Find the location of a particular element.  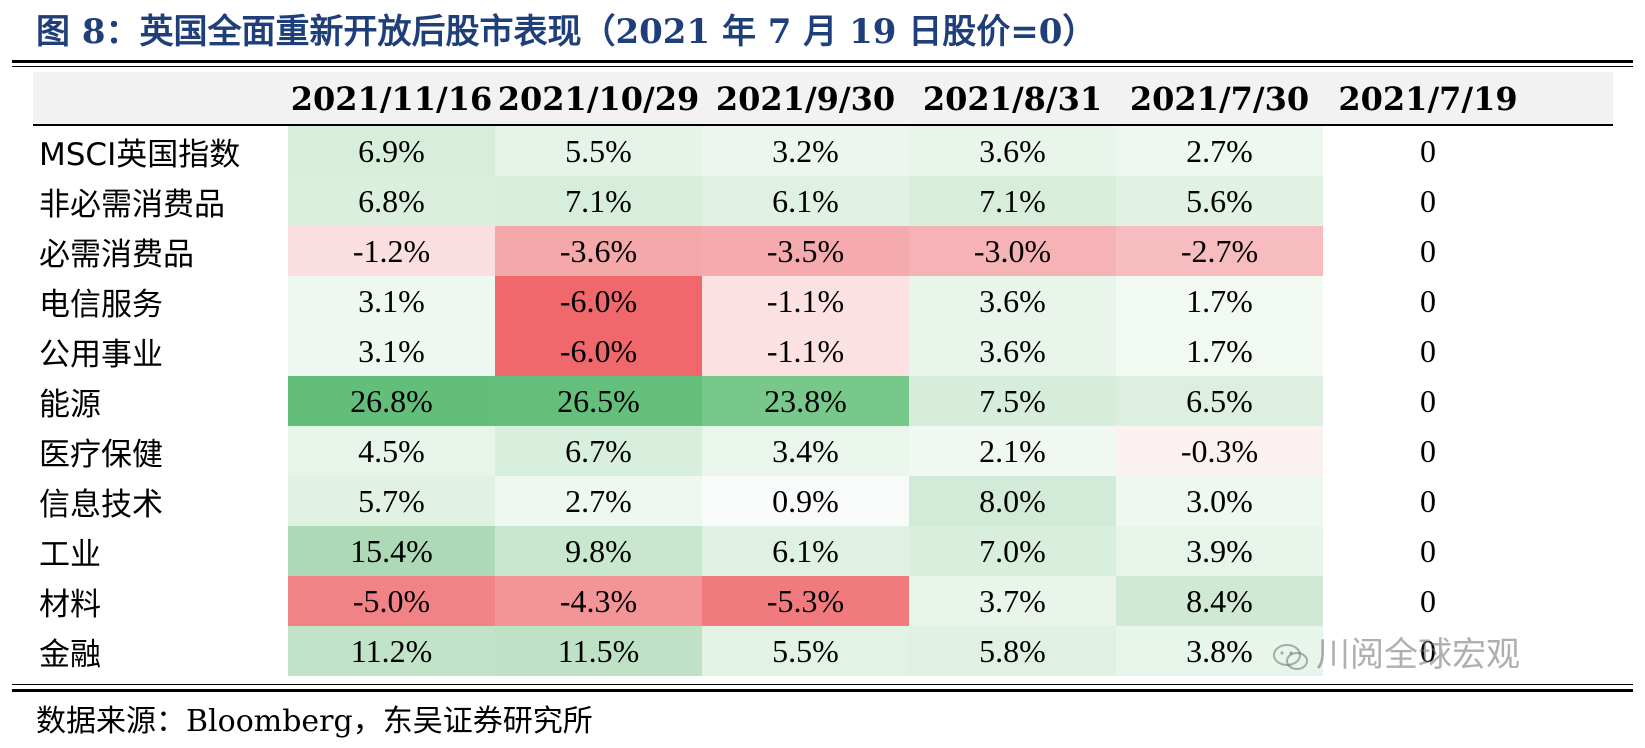

value-cell: 3.4% is located at coordinates (805, 451).